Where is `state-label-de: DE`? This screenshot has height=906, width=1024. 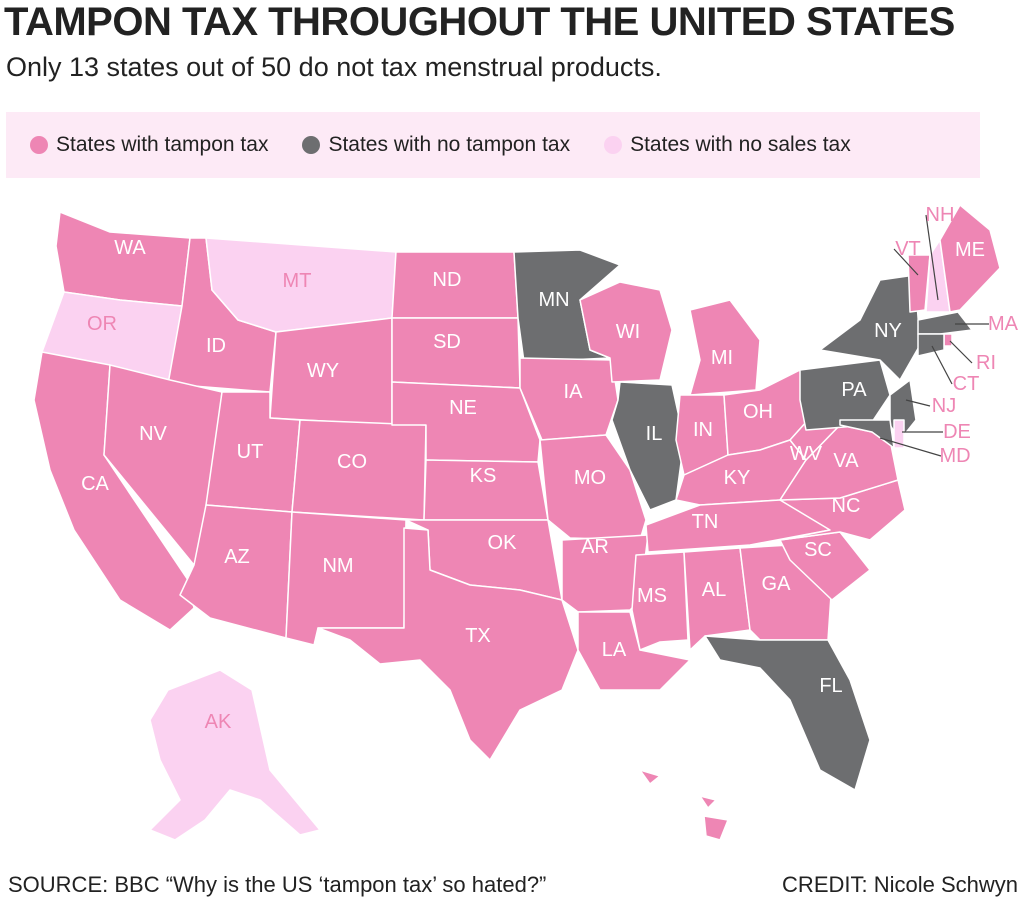
state-label-de: DE is located at coordinates (957, 432).